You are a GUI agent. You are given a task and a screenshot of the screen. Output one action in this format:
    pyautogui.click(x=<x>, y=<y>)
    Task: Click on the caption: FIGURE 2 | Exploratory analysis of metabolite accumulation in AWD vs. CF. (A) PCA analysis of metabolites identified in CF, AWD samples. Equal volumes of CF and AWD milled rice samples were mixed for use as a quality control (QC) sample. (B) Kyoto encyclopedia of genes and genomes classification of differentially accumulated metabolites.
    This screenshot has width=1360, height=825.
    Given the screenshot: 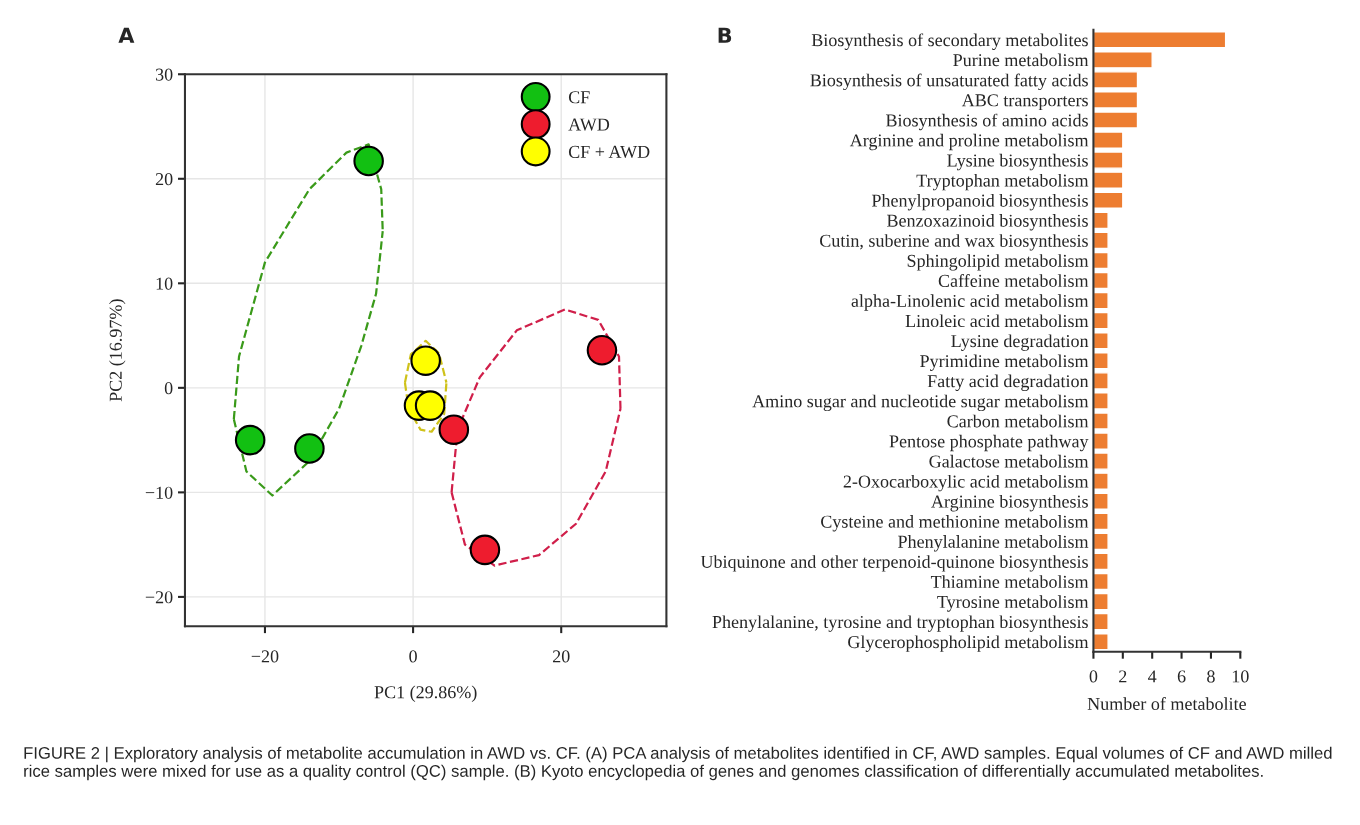 What is the action you would take?
    pyautogui.click(x=678, y=763)
    